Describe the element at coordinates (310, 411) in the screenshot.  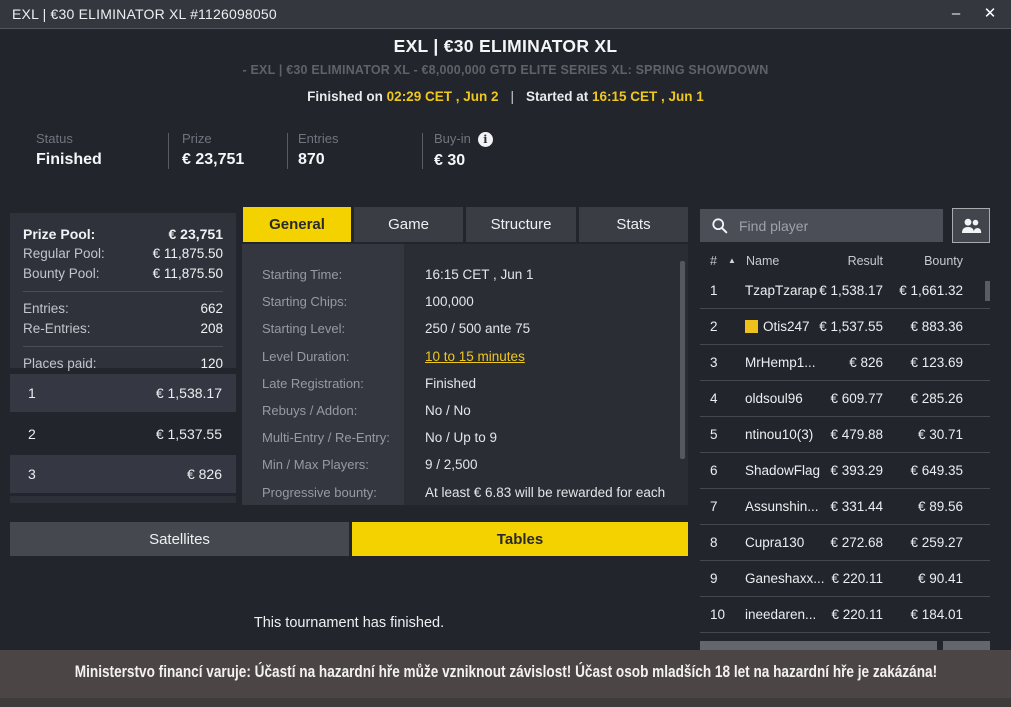
I see `row-label: Rebuys / Addon:` at that location.